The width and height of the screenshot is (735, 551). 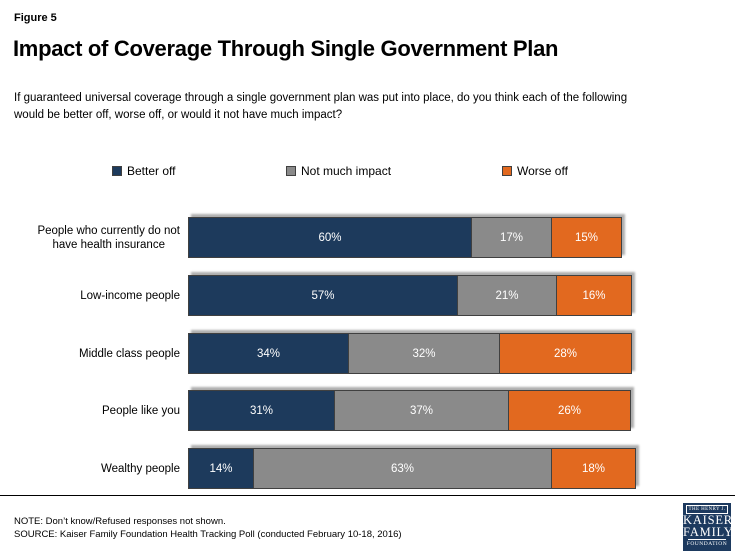 I want to click on bar-value-label: 14%, so click(x=221, y=468).